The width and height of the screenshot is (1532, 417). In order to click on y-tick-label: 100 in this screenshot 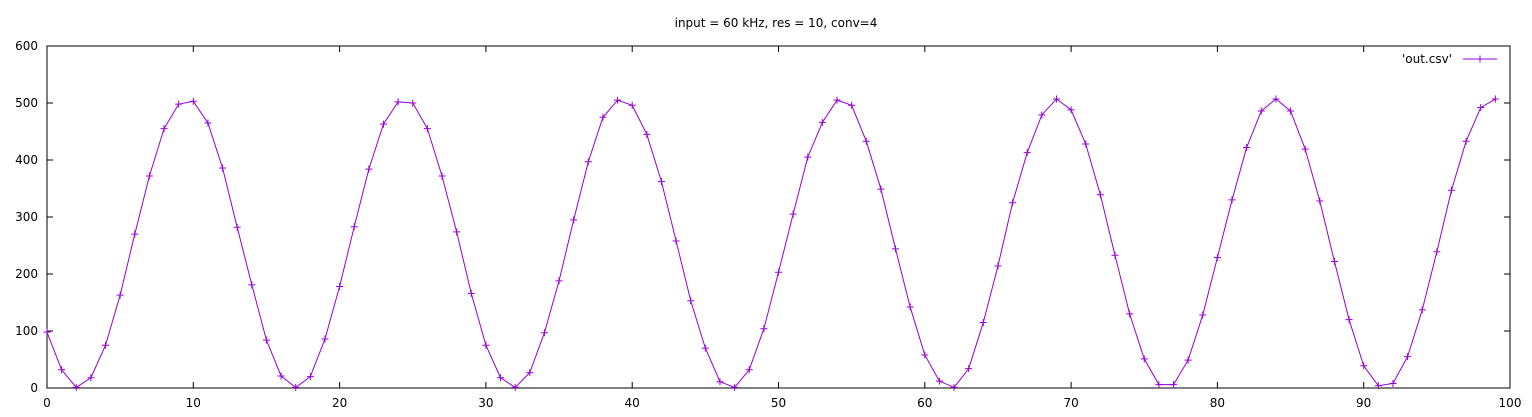, I will do `click(26, 331)`.